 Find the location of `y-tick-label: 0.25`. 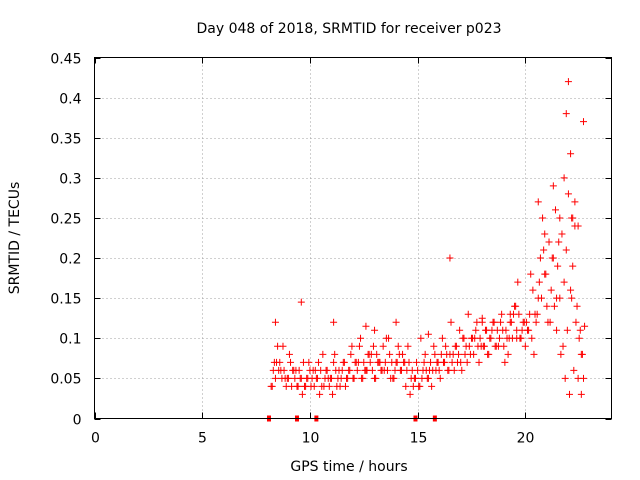

y-tick-label: 0.25 is located at coordinates (65, 220).